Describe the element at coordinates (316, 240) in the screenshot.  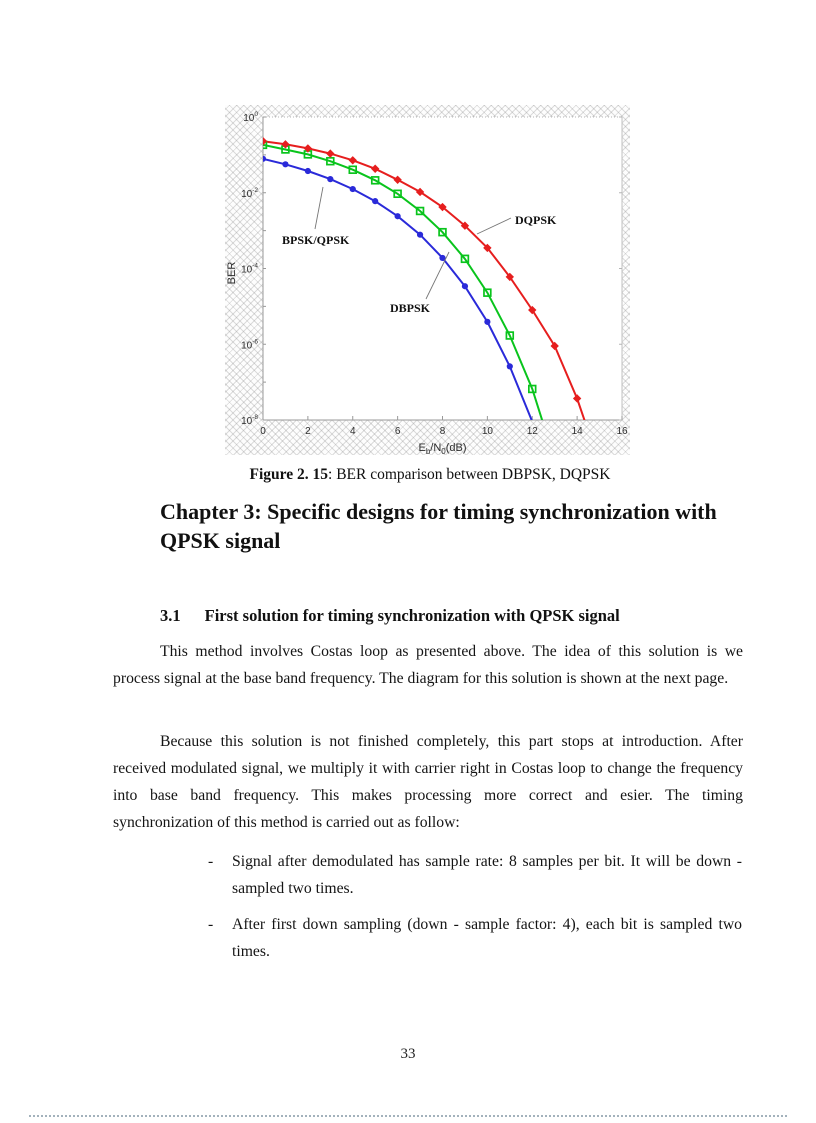
I see `annotation-bpsk-qpsk: BPSK/QPSK` at that location.